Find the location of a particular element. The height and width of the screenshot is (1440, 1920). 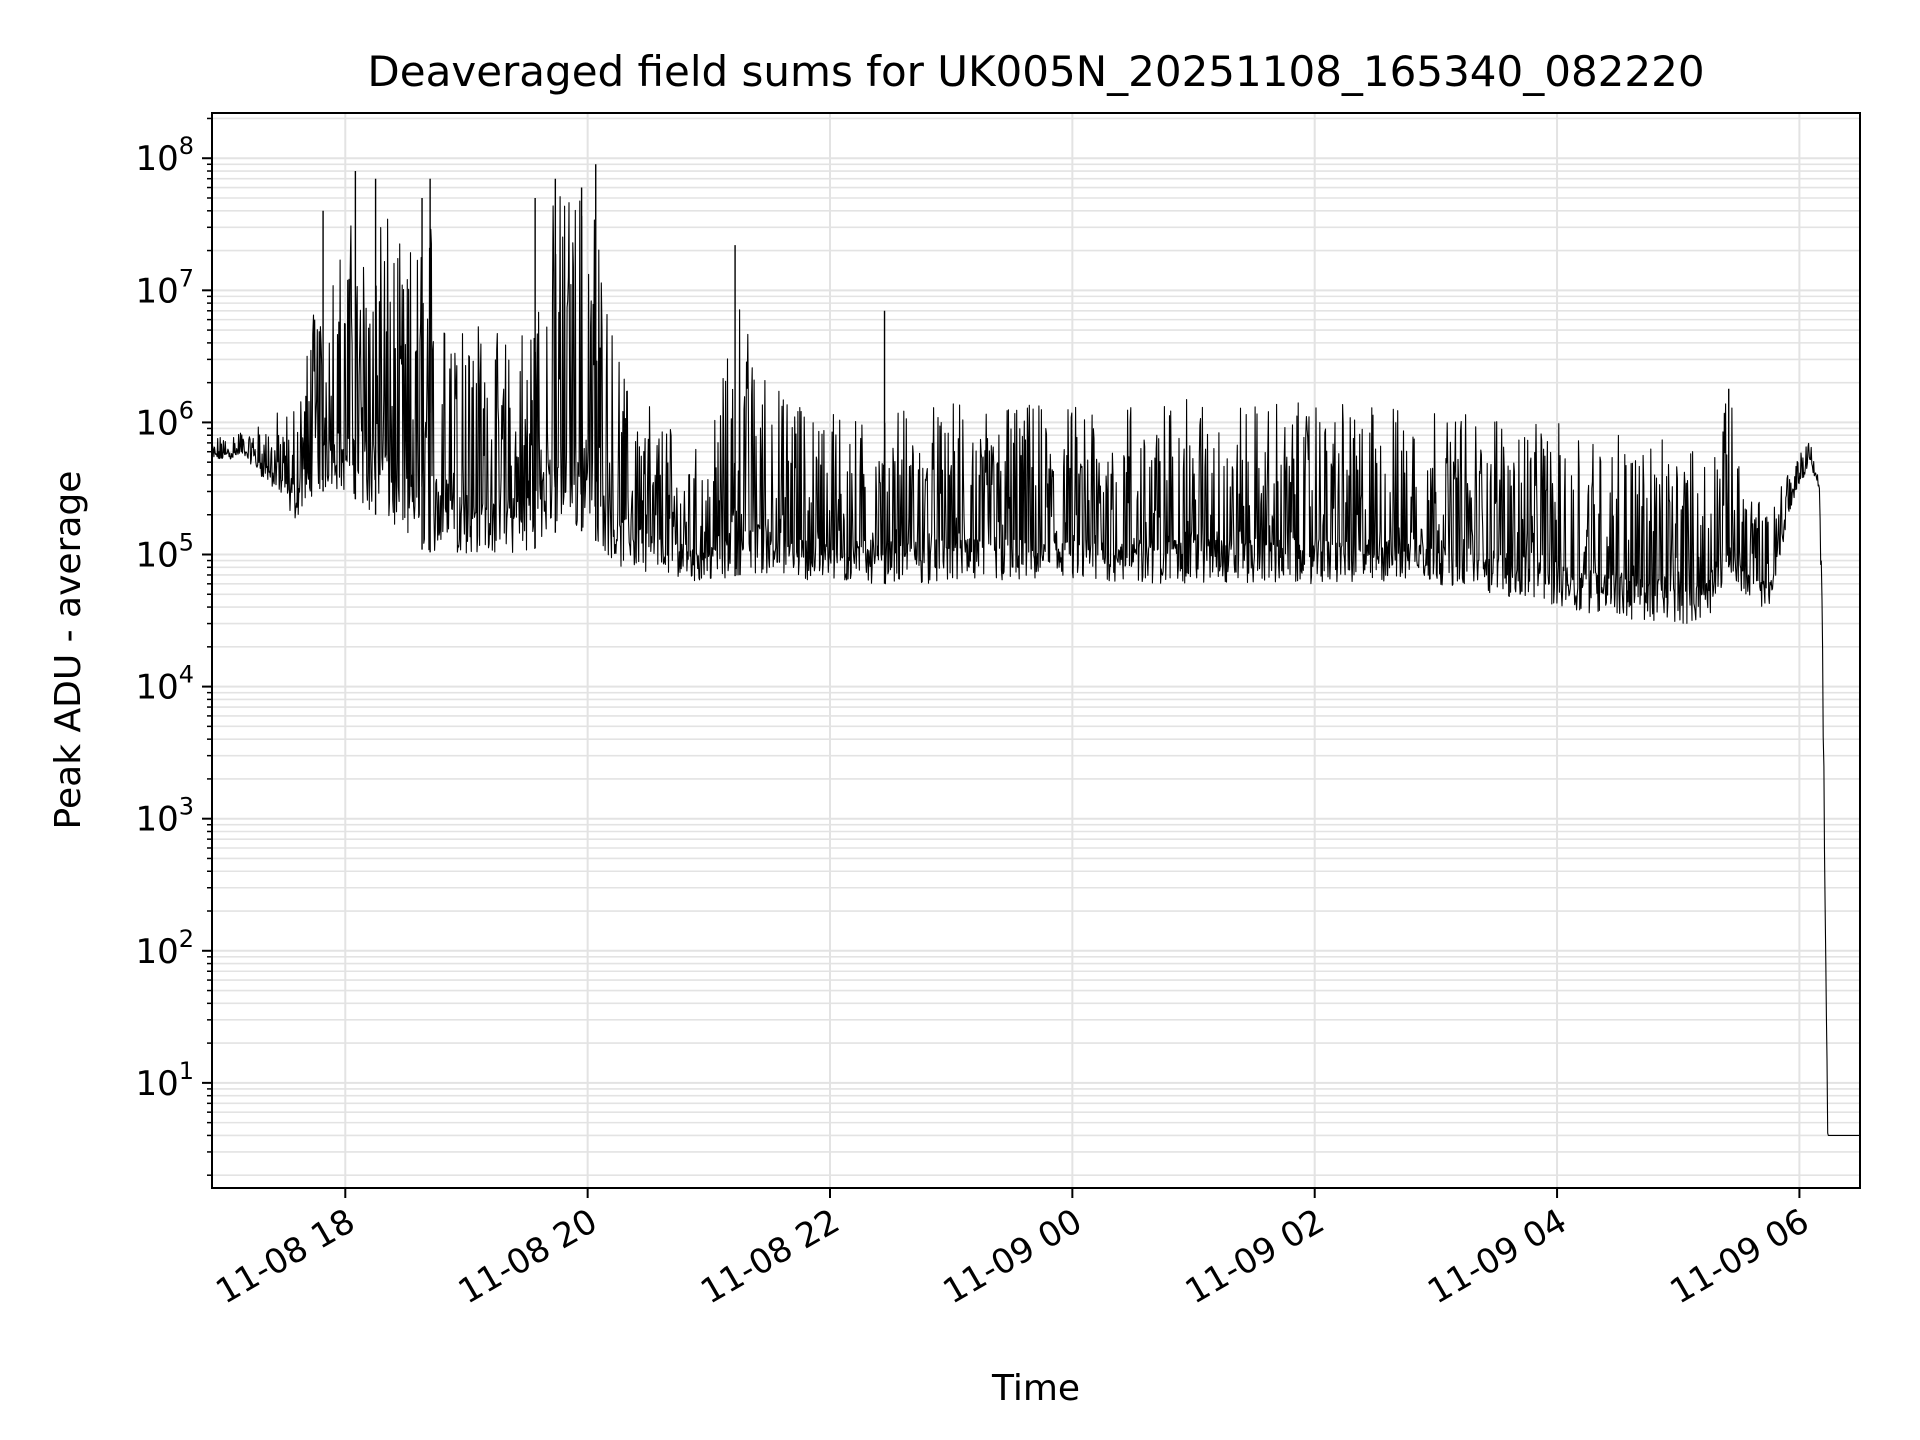

y-axis-ticks: 10¹ 10² 10³ 10⁴ 10⁵ 10⁶ 10⁷ 10⁸ is located at coordinates (173, 646).